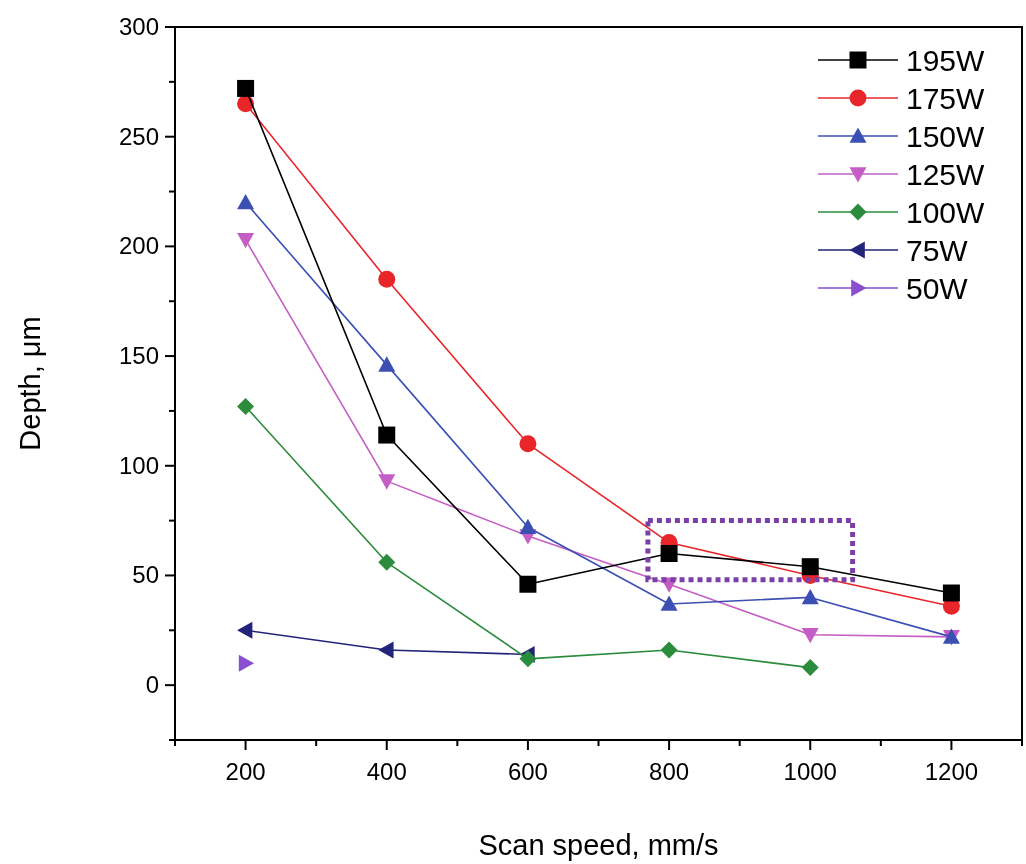 This screenshot has height=864, width=1026. What do you see at coordinates (951, 771) in the screenshot?
I see `x-tick-label: 1200` at bounding box center [951, 771].